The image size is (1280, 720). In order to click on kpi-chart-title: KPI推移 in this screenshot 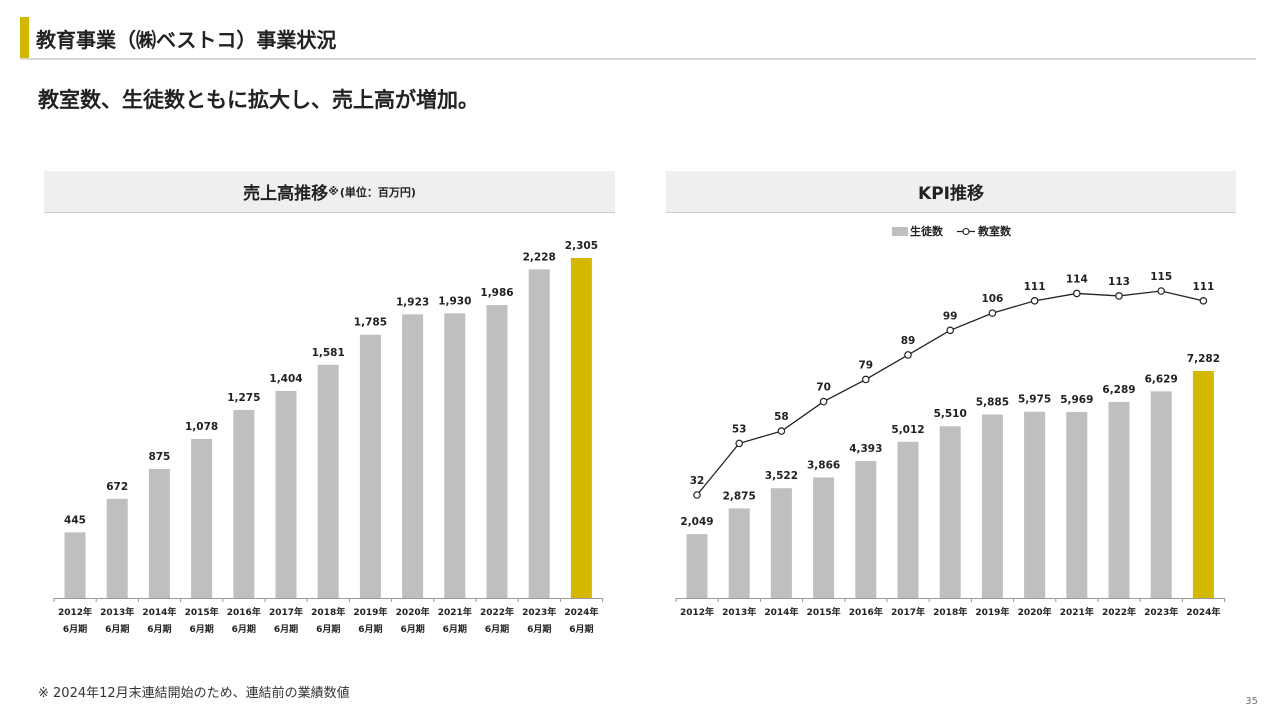, I will do `click(951, 194)`.